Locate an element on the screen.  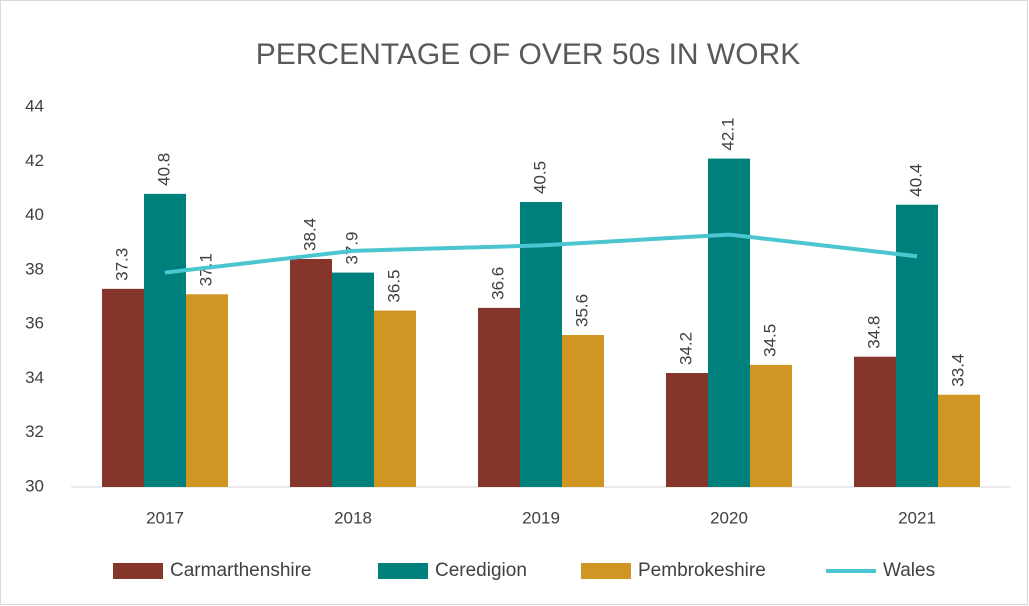
y-tick-label: 36 is located at coordinates (34, 323).